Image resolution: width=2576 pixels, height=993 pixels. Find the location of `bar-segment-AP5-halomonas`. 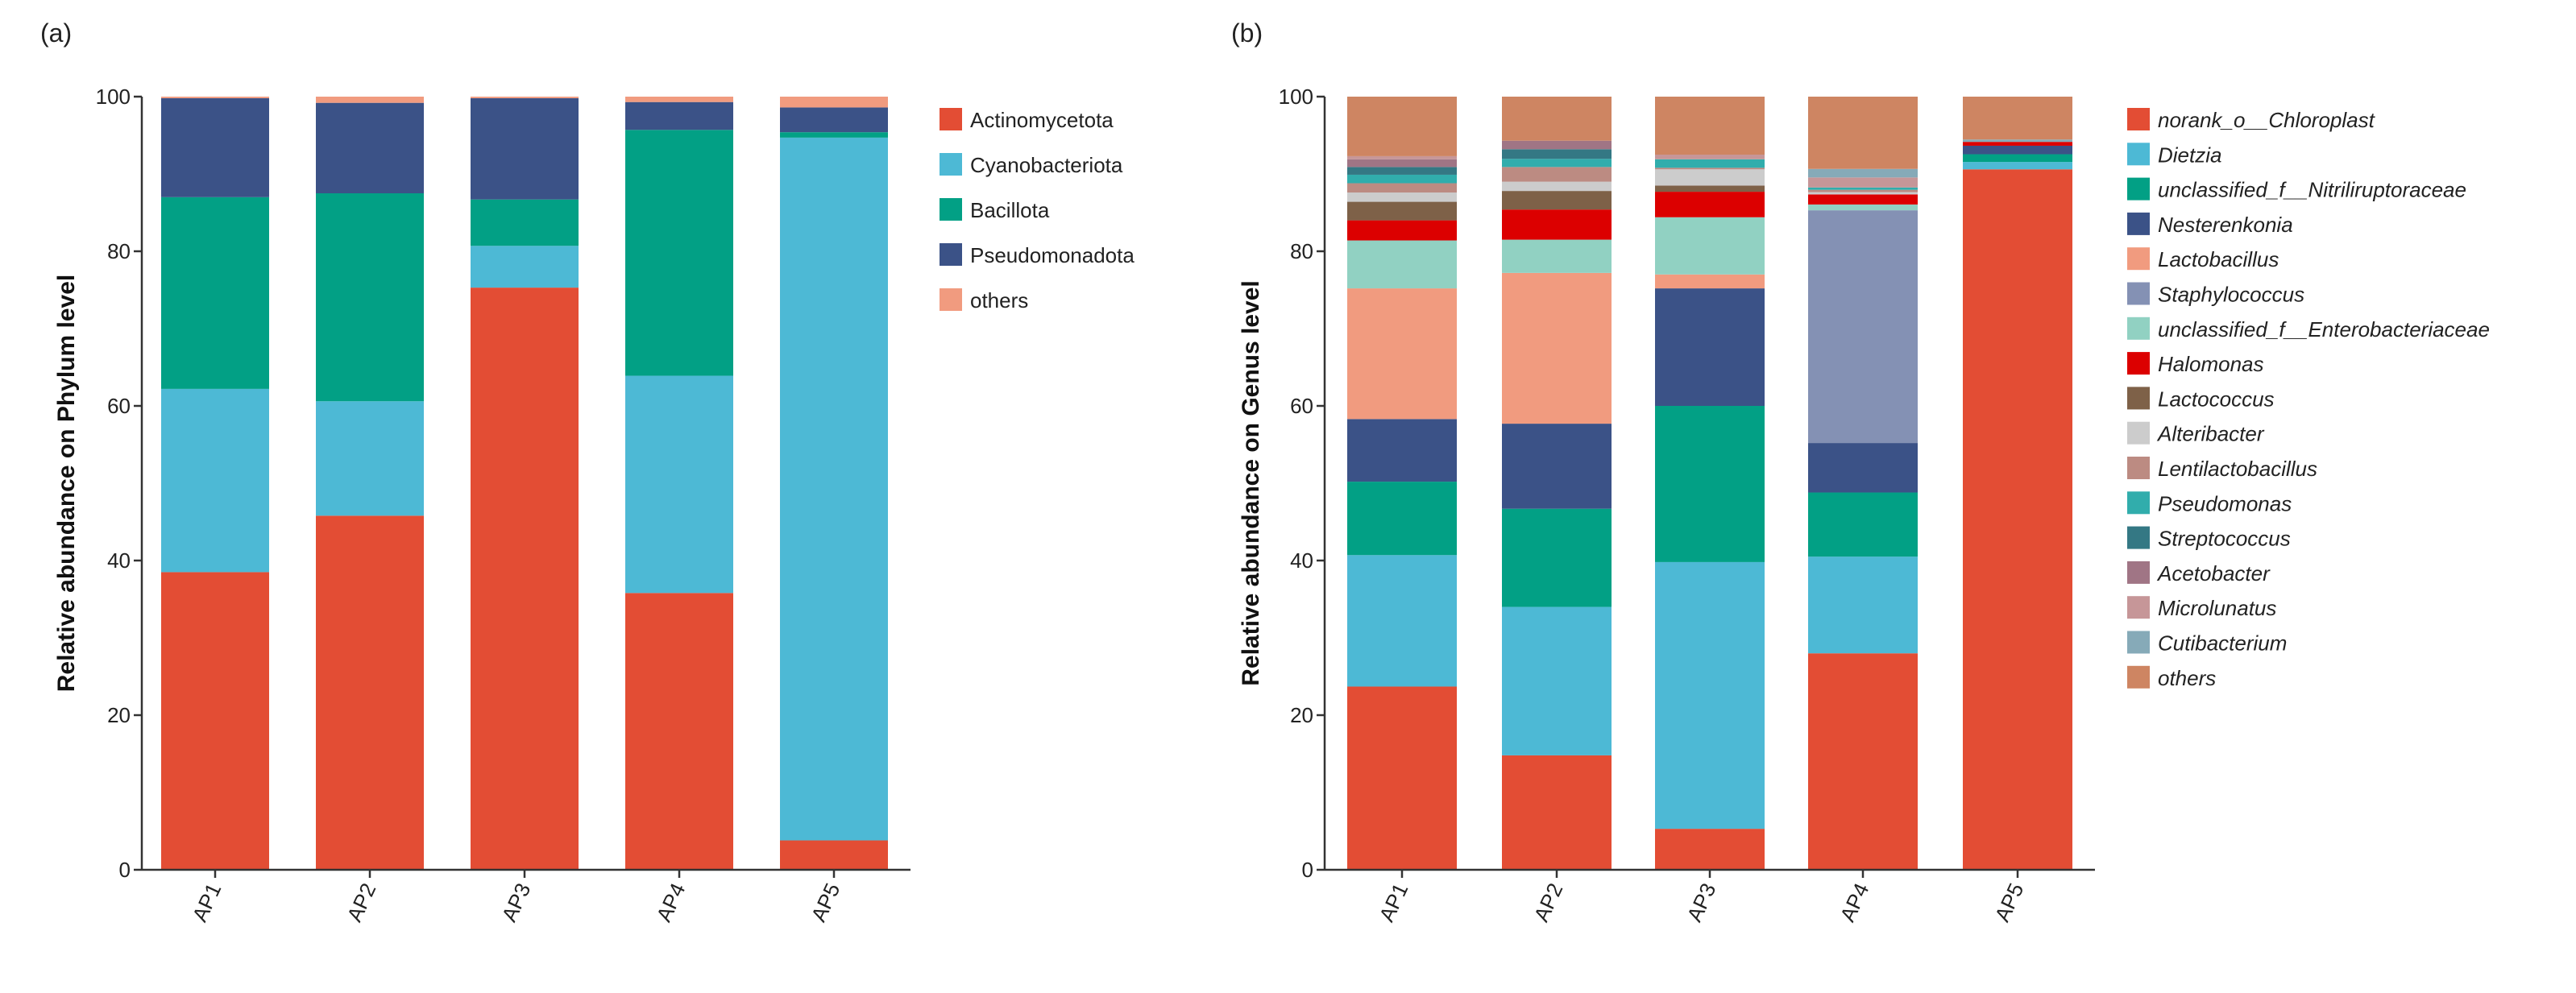

bar-segment-AP5-halomonas is located at coordinates (2018, 144).